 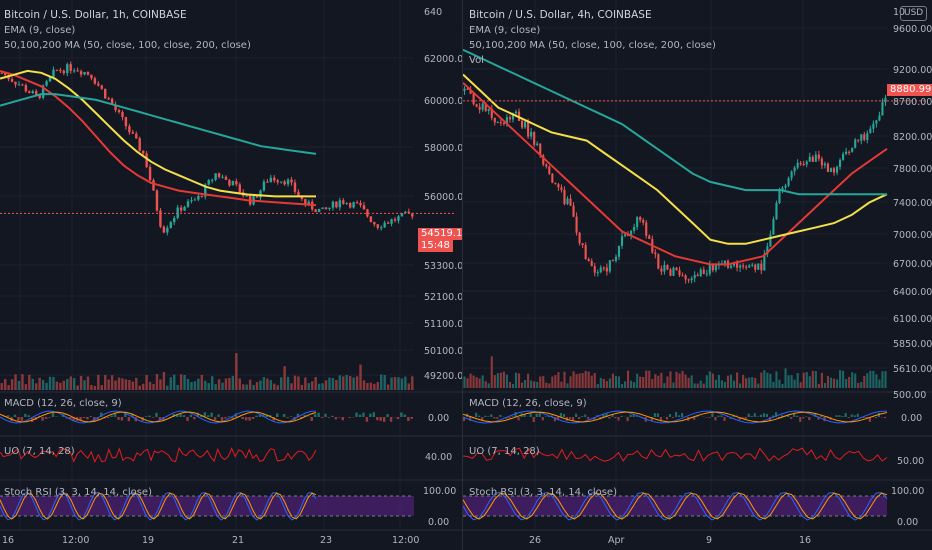 I want to click on right-vol-legend: Vol, so click(x=476, y=60).